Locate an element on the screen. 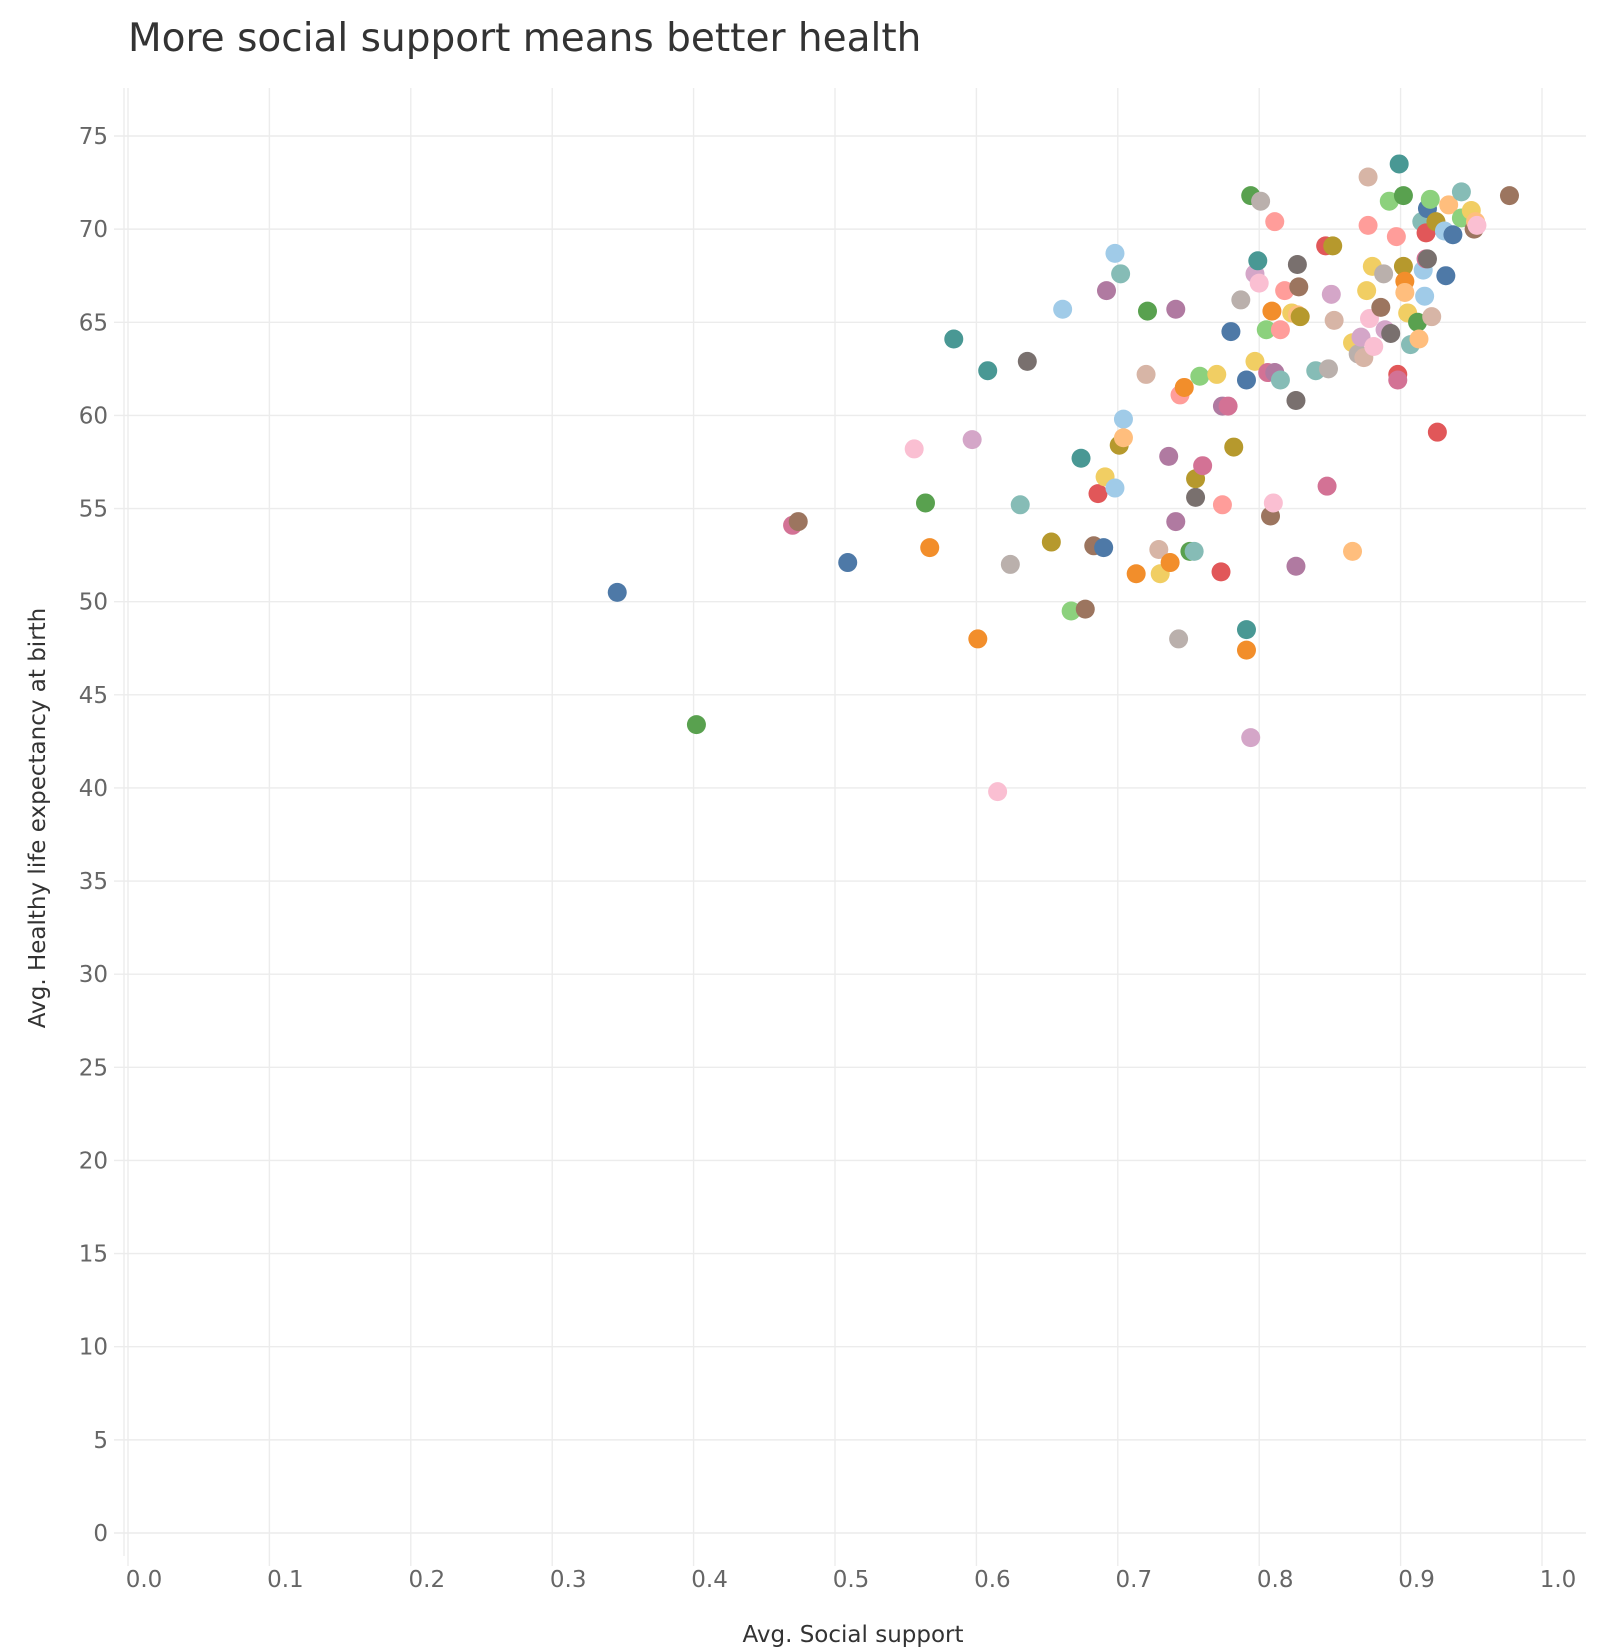 The width and height of the screenshot is (1618, 1648). x-tick-label: 0.0 is located at coordinates (144, 1580).